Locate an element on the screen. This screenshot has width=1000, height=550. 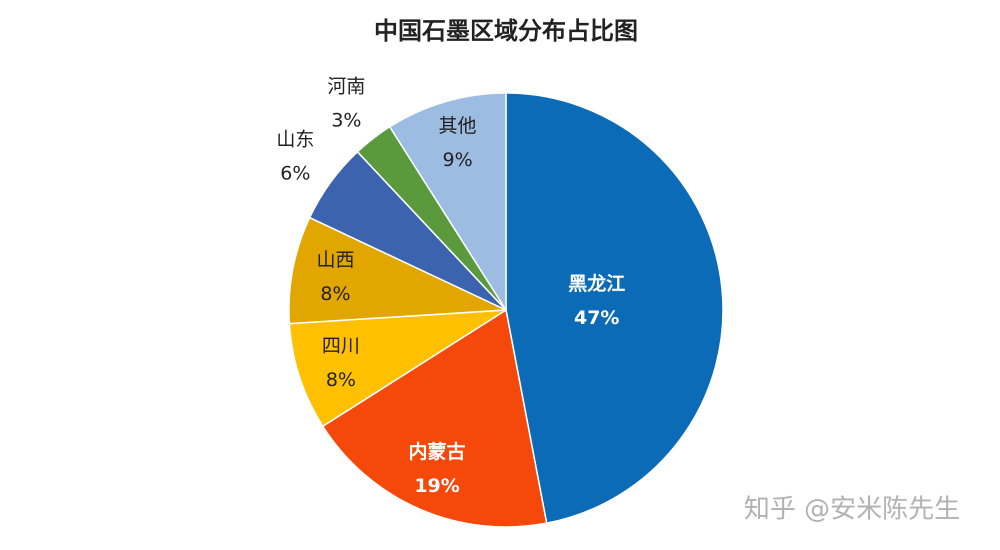
slice-value-label: 47% is located at coordinates (596, 318).